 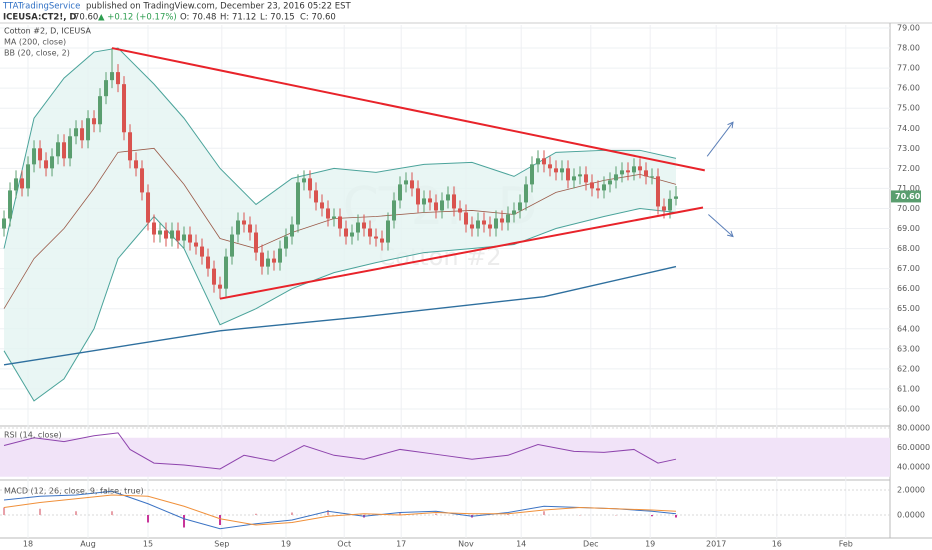 What do you see at coordinates (401, 544) in the screenshot?
I see `x-tick-label: 17` at bounding box center [401, 544].